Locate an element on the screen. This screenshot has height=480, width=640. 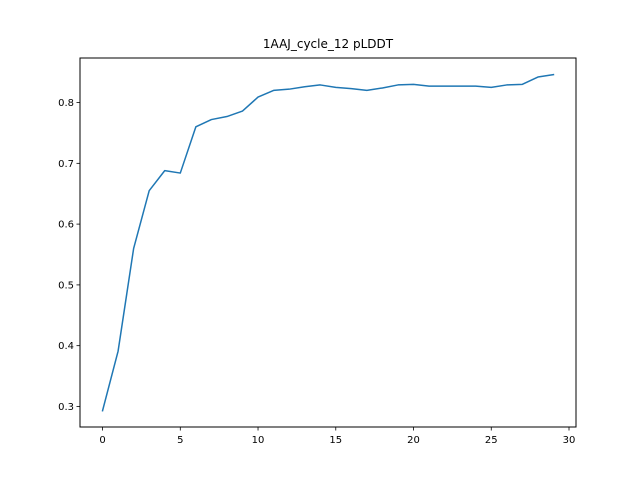
x-tick-label: 0 is located at coordinates (102, 440).